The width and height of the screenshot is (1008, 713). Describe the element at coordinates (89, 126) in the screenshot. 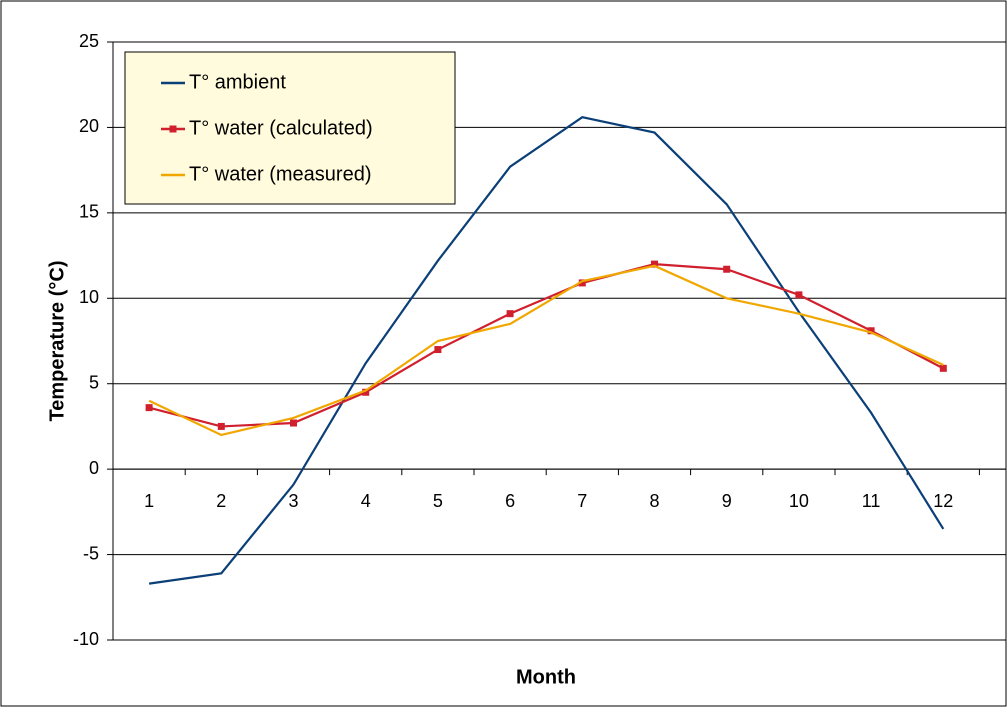

I see `y-tick-label: 20` at that location.